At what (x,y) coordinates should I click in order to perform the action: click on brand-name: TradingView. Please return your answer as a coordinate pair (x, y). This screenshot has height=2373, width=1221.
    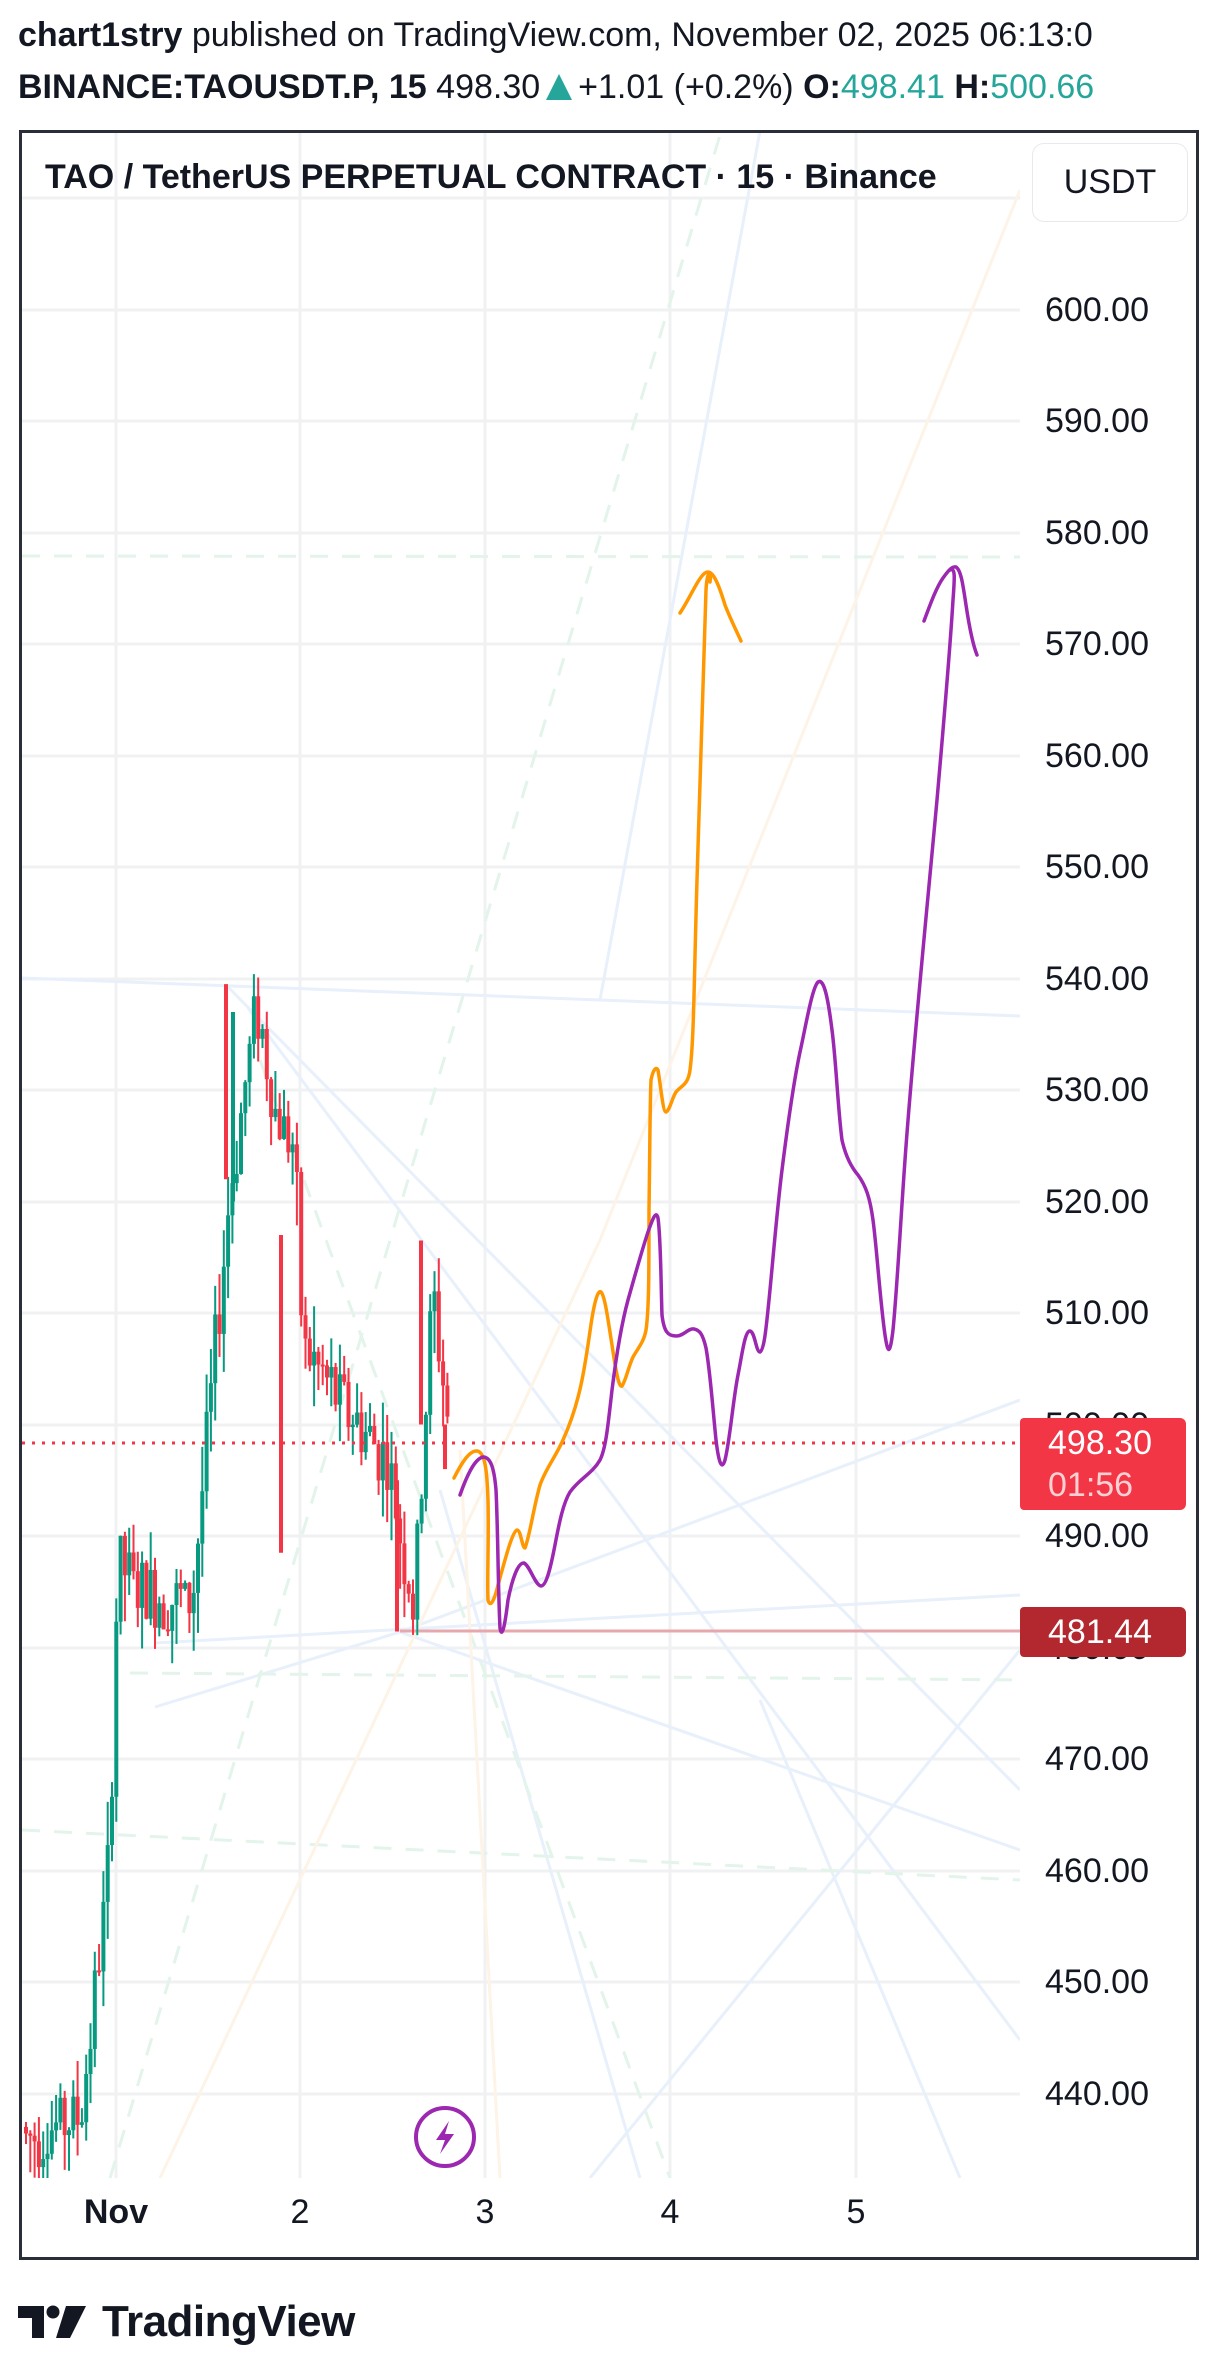
    Looking at the image, I should click on (228, 2321).